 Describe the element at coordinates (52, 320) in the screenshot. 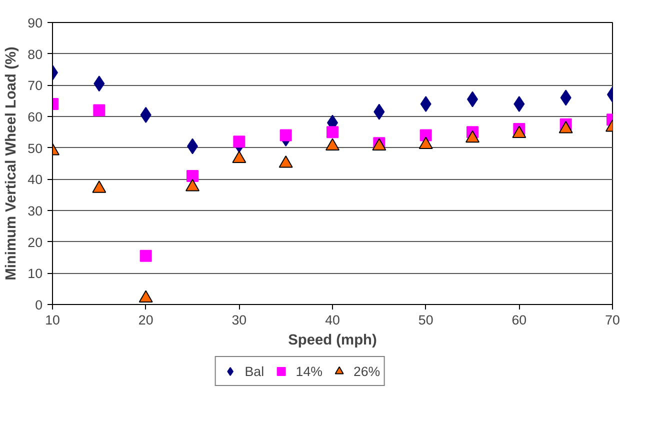

I see `x-tick-label: 10` at that location.